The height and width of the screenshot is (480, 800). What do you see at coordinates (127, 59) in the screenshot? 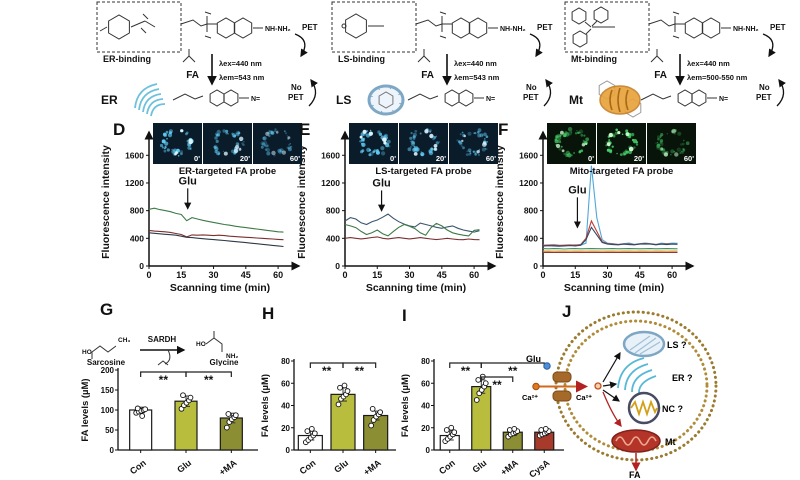
I see `binding-label: ER-binding` at bounding box center [127, 59].